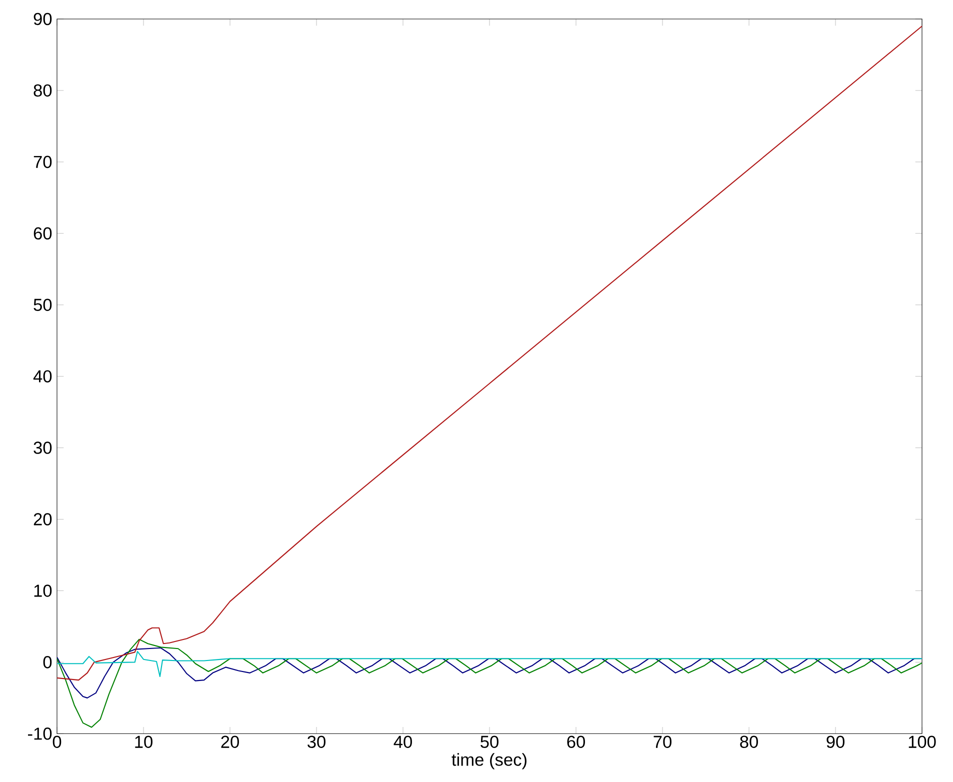  What do you see at coordinates (43, 519) in the screenshot?
I see `y-tick-label: 20` at bounding box center [43, 519].